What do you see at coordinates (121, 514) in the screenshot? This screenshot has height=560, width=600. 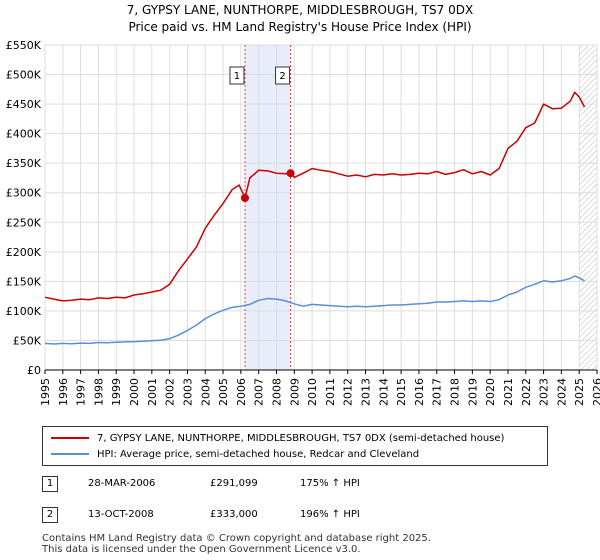 I see `transaction-date: 13-OCT-2008` at bounding box center [121, 514].